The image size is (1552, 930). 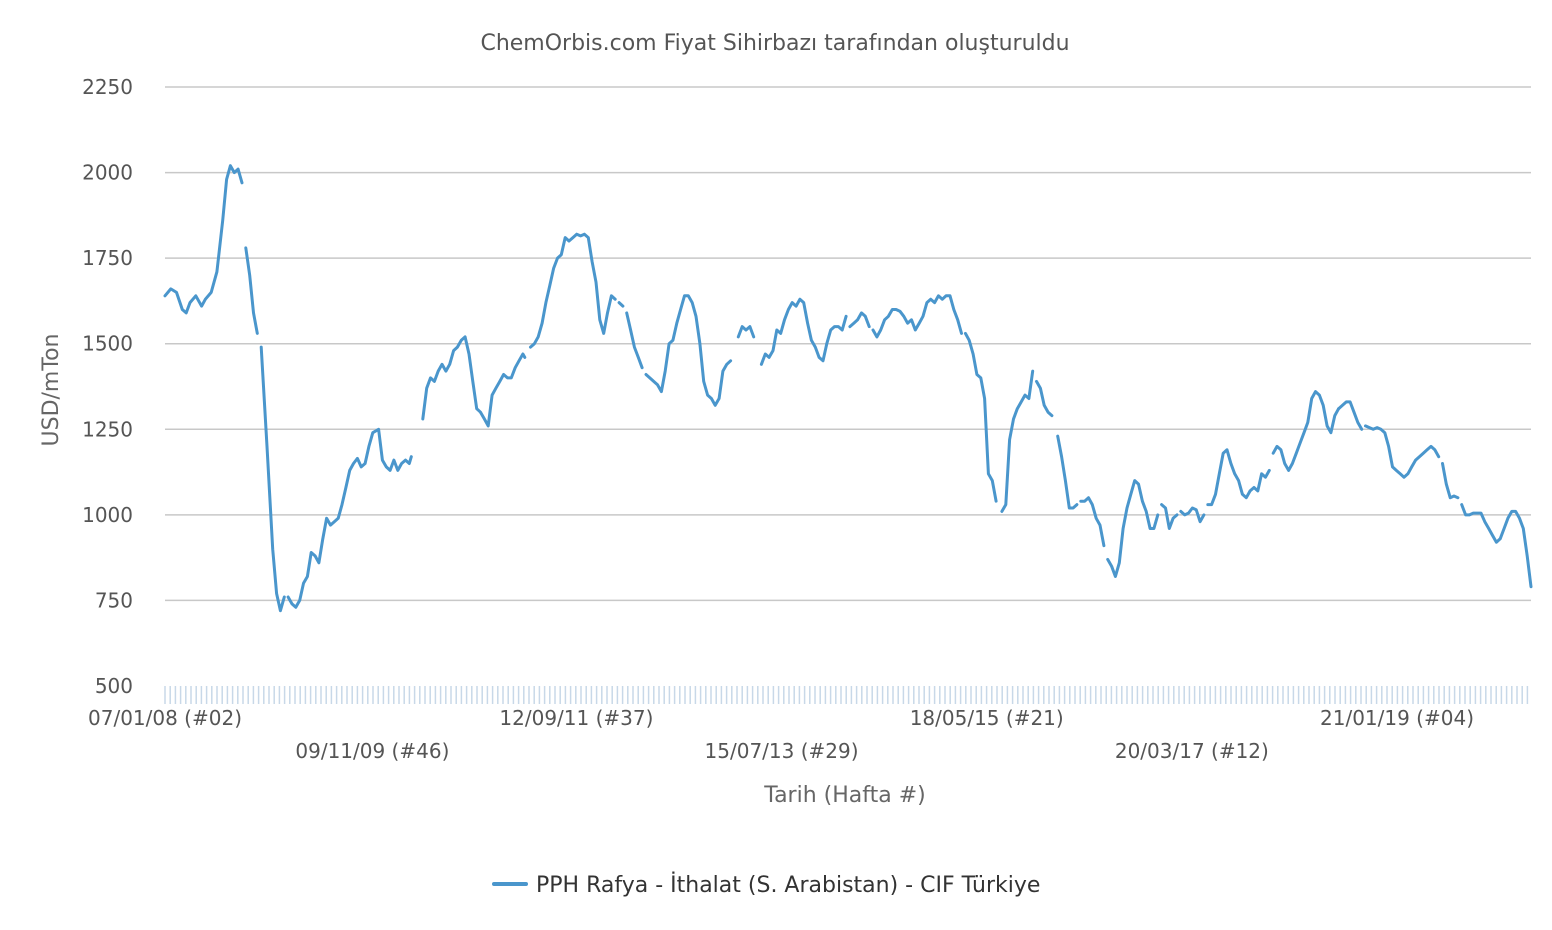 What do you see at coordinates (165, 718) in the screenshot?
I see `x-tick-label: 07/01/08 (#02)` at bounding box center [165, 718].